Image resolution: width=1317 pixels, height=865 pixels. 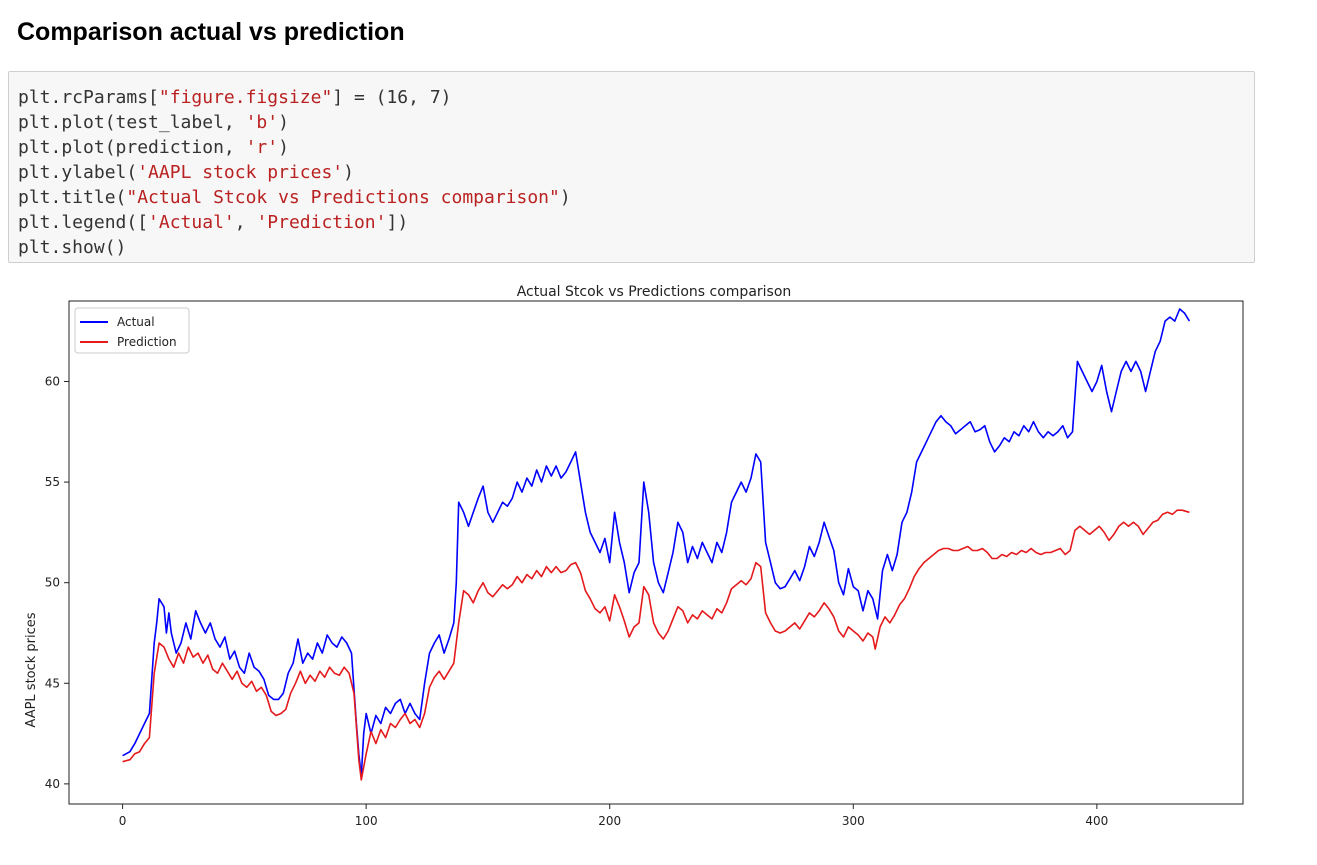 I want to click on code-token: ] = (16, 7), so click(x=392, y=97).